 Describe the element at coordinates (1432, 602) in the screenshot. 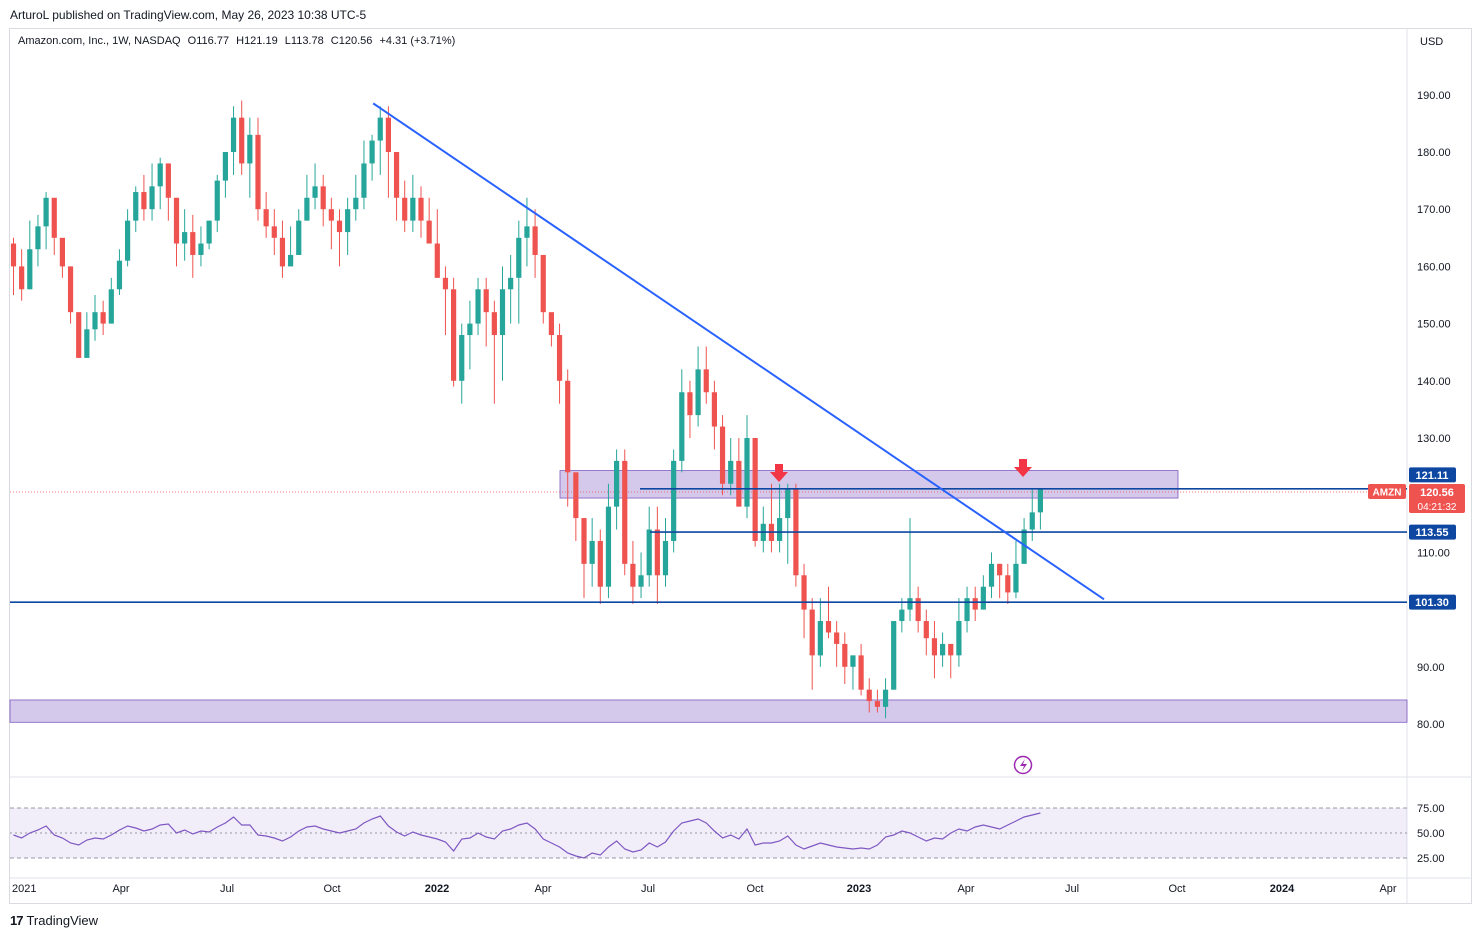

I see `support-price-badge-2: 101.30` at that location.